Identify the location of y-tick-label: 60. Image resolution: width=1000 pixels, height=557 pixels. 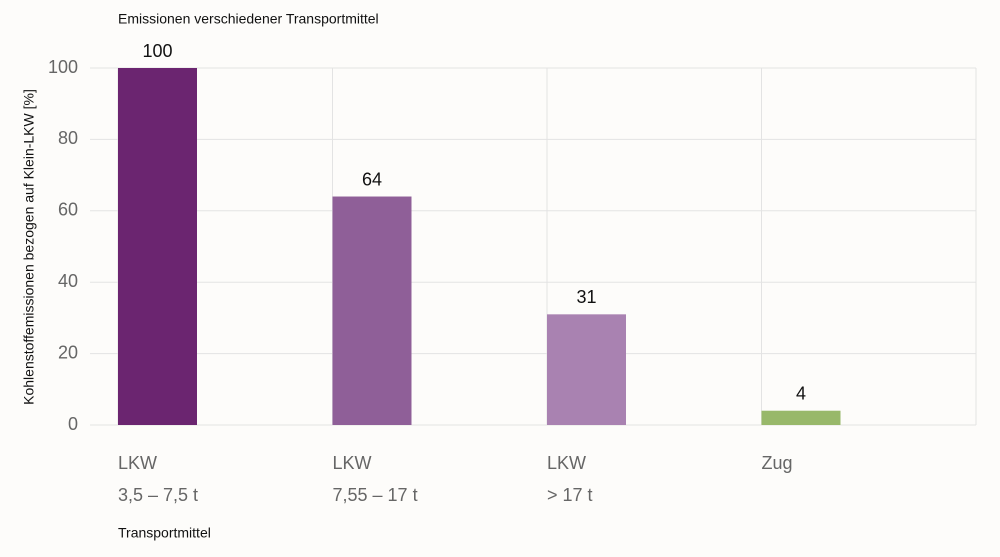
(68, 210).